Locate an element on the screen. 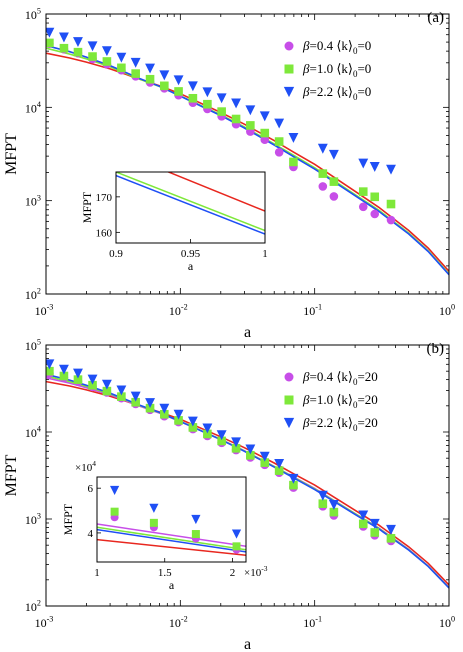  panel-label: (b) is located at coordinates (436, 349).